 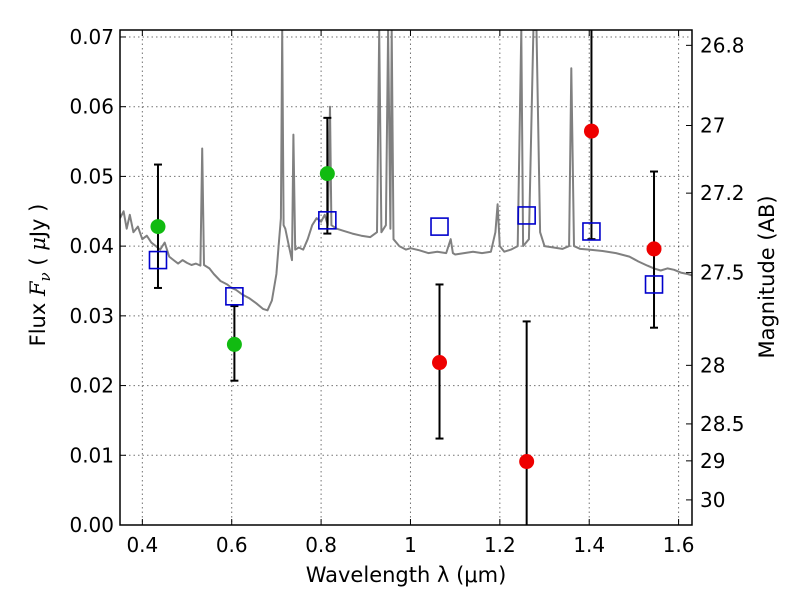 What do you see at coordinates (712, 365) in the screenshot?
I see `y2-tick-label: 28` at bounding box center [712, 365].